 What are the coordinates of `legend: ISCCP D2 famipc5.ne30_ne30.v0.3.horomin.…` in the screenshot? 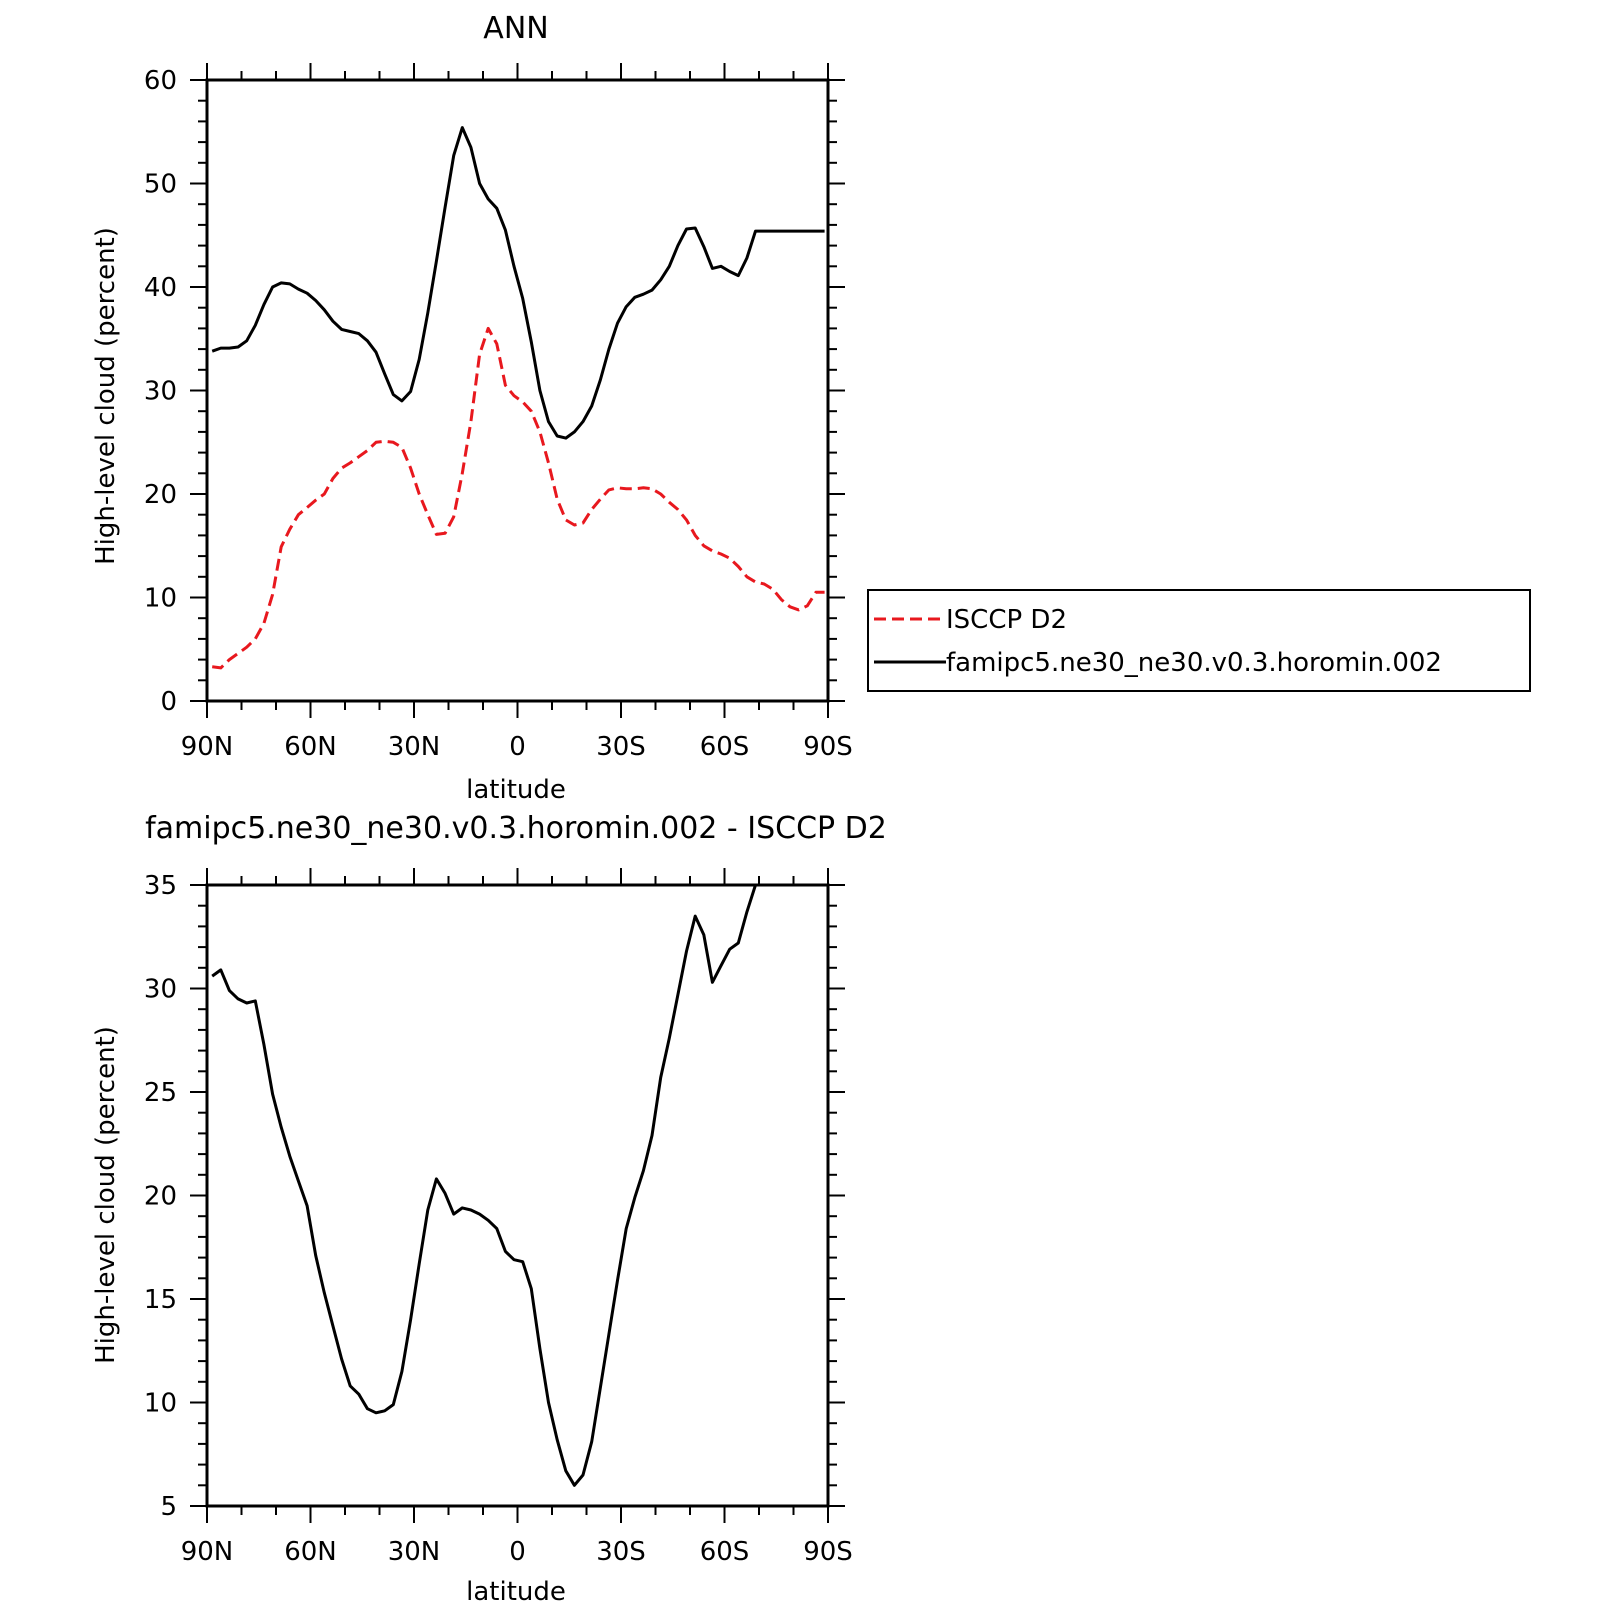 It's located at (1199, 640).